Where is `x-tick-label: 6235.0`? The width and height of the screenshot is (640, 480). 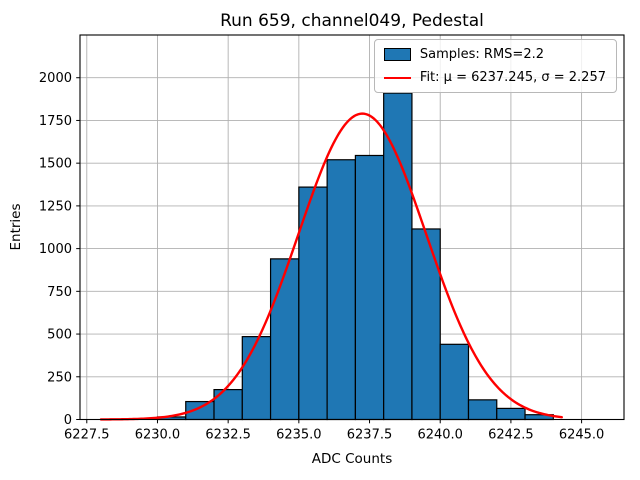
x-tick-label: 6235.0 is located at coordinates (299, 435).